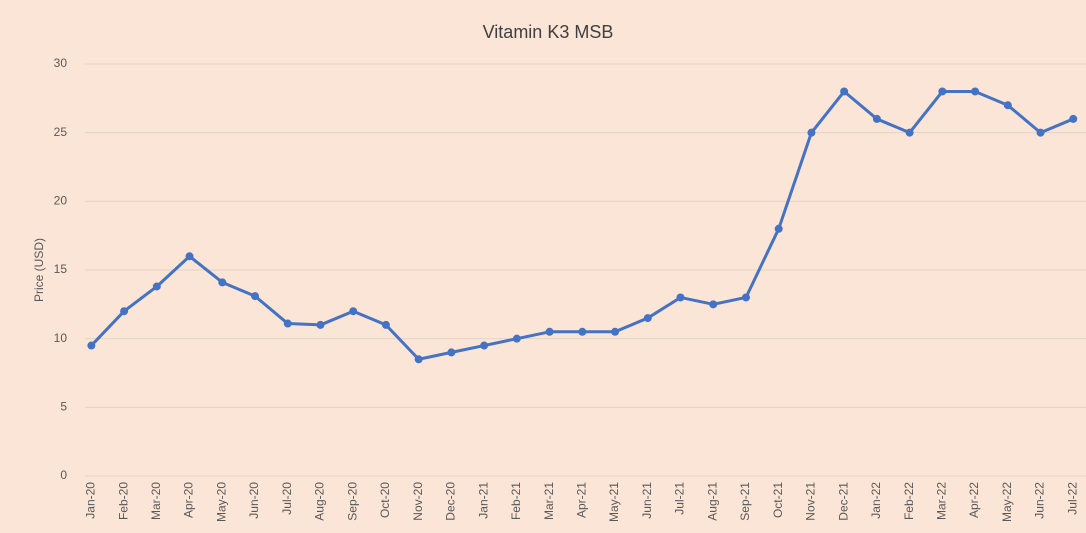 This screenshot has width=1086, height=533. Describe the element at coordinates (1007, 502) in the screenshot. I see `x-tick-label: May-22` at that location.